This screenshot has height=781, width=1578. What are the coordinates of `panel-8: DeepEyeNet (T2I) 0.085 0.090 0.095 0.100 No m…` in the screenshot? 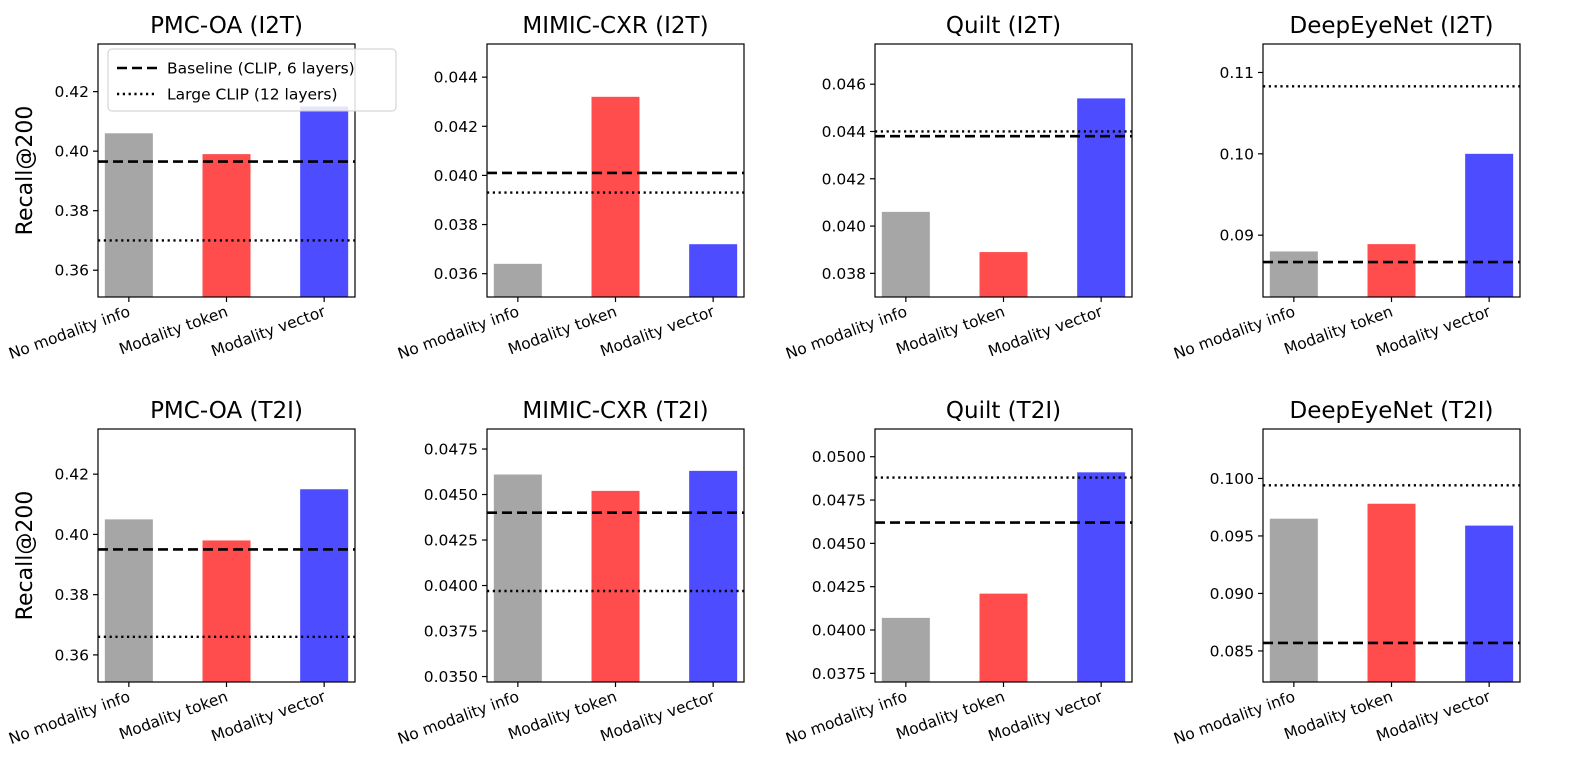 It's located at (1346, 573).